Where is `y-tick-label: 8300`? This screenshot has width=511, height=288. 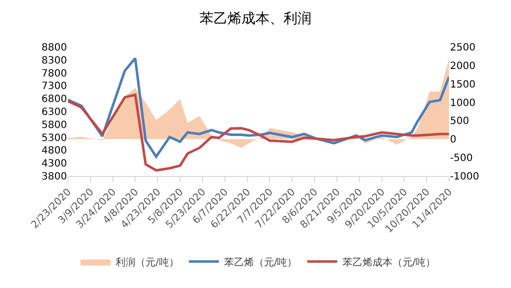 y-tick-label: 8300 is located at coordinates (54, 60).